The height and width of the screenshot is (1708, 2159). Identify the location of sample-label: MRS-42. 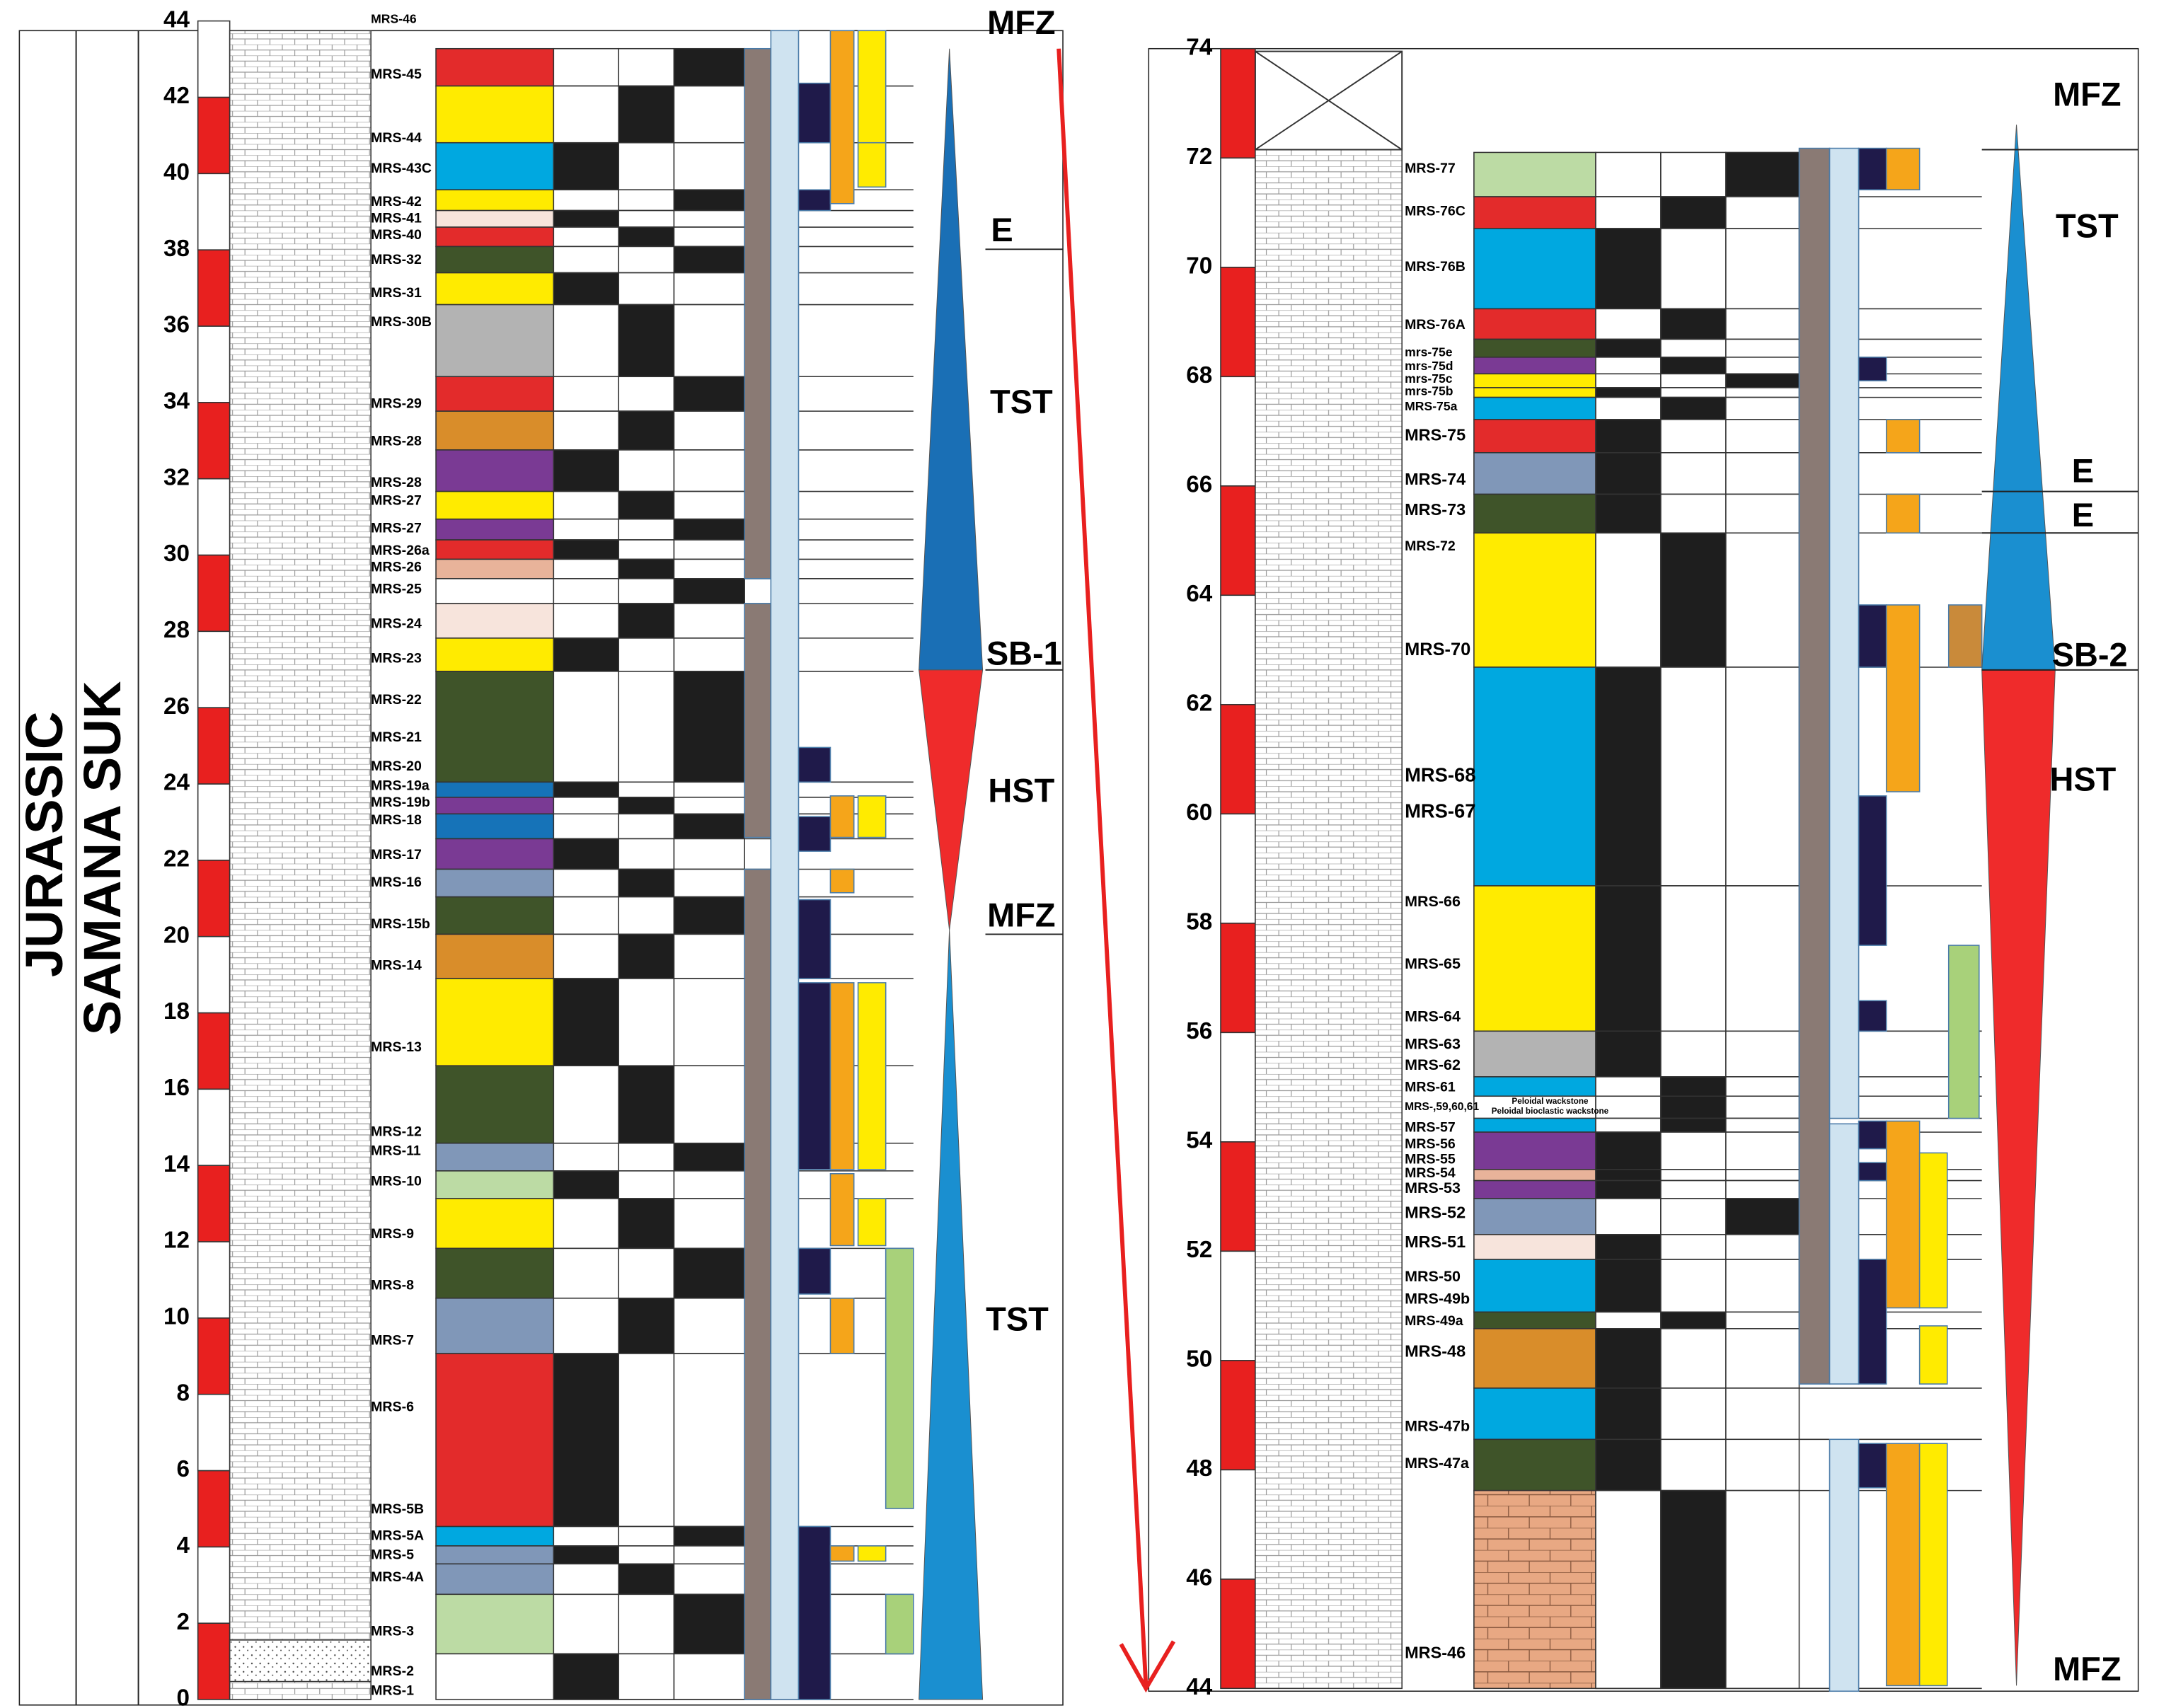
(397, 201).